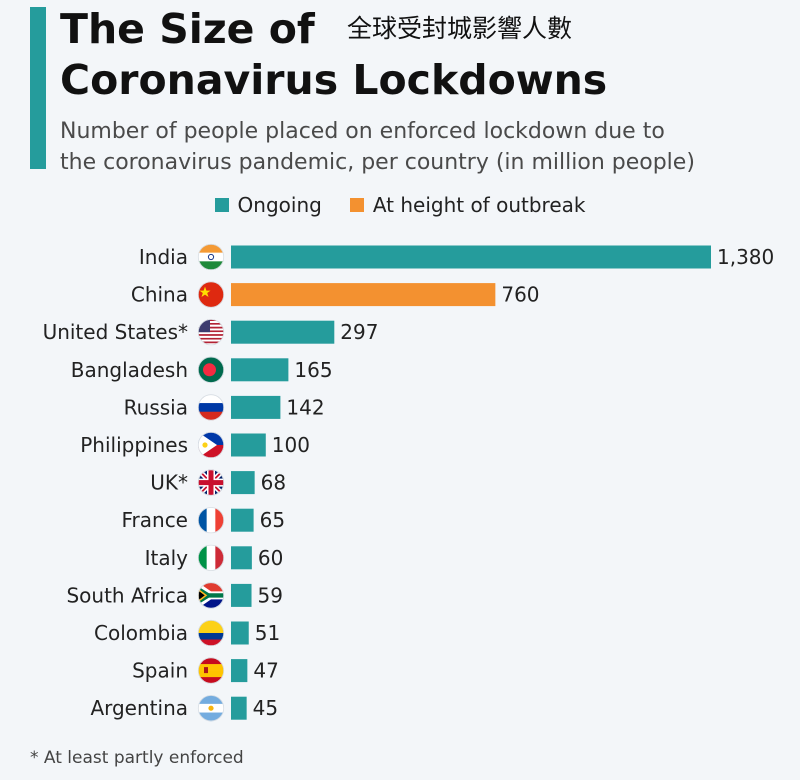 The height and width of the screenshot is (780, 800). Describe the element at coordinates (256, 407) in the screenshot. I see `bar-russia` at that location.